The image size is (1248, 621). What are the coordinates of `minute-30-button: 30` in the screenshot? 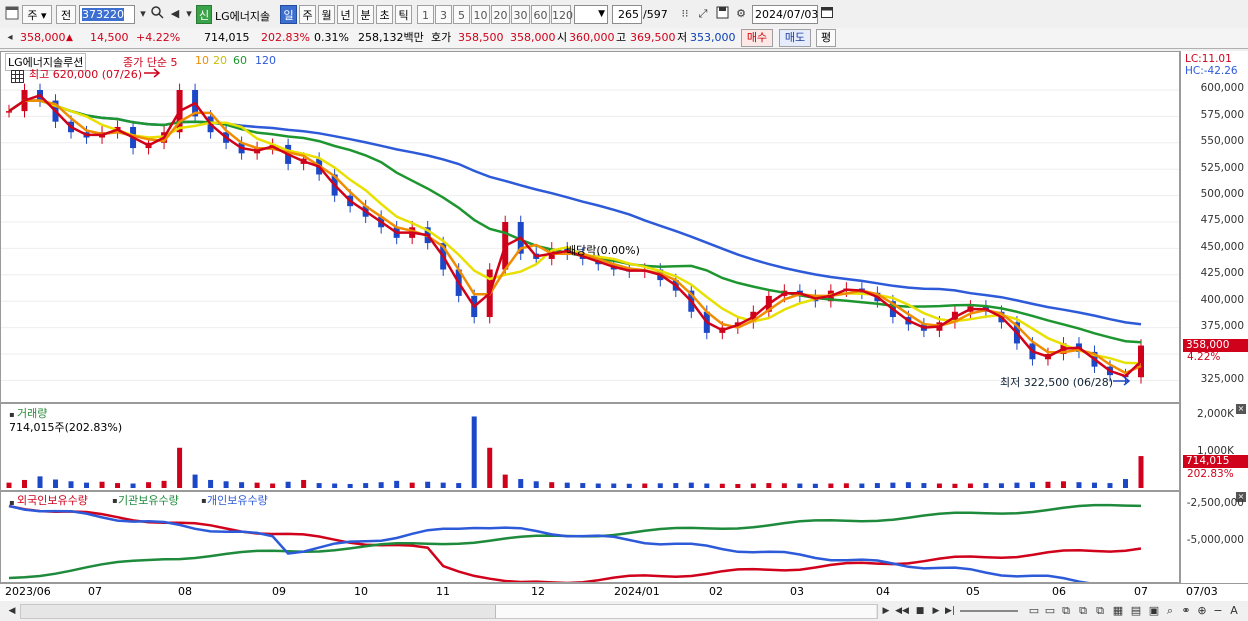 It's located at (520, 14).